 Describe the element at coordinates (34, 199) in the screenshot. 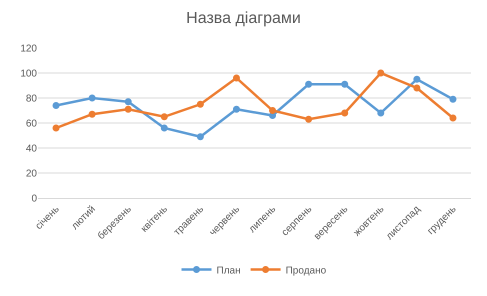

I see `y-tick-label: 0` at that location.